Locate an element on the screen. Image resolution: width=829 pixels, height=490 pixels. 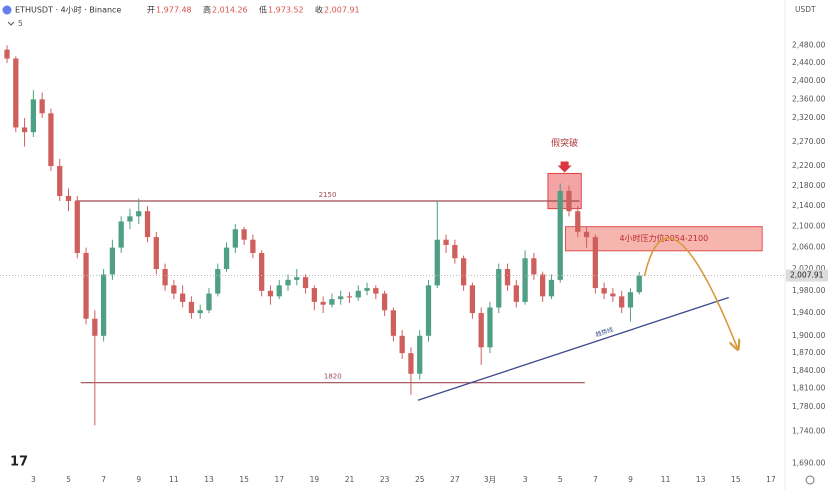
level-label: 2150 is located at coordinates (328, 195).